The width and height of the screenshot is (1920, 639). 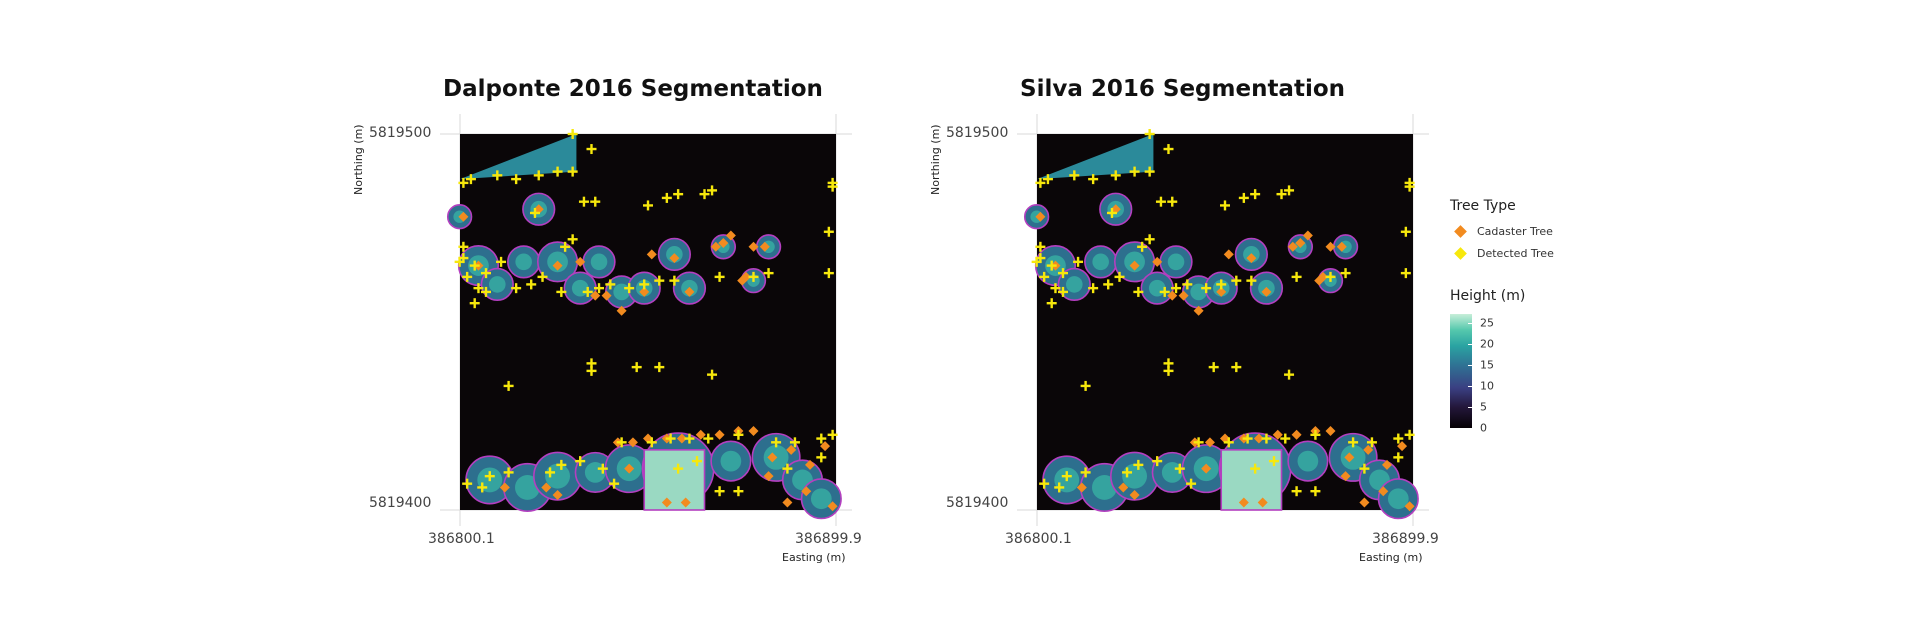 I want to click on x-tick-label: 386800.1, so click(x=461, y=539).